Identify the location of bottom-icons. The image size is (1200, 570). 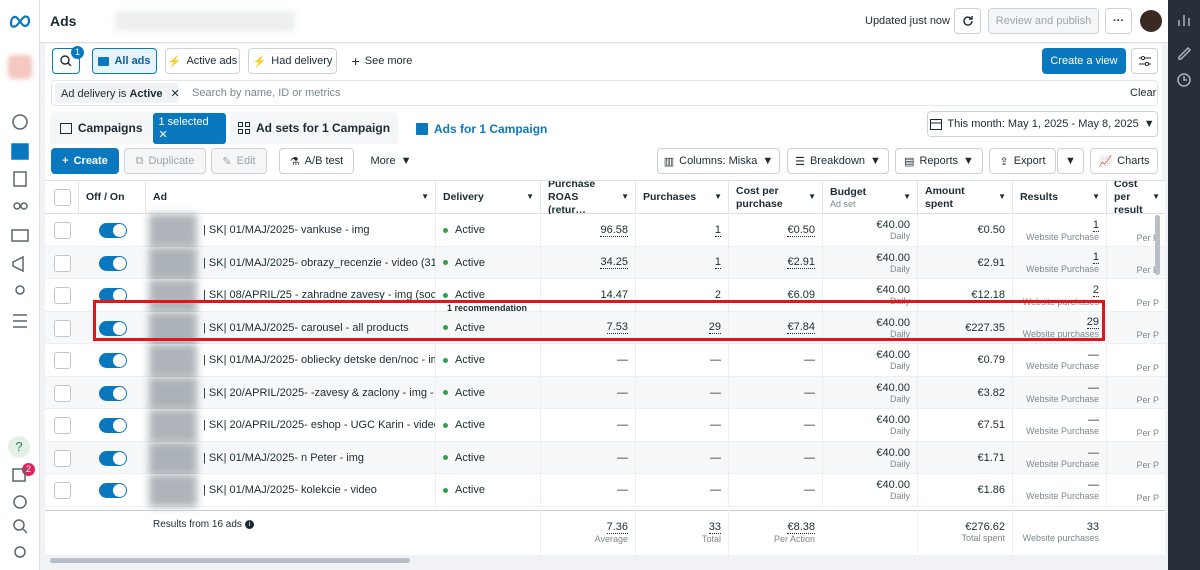
(20, 513).